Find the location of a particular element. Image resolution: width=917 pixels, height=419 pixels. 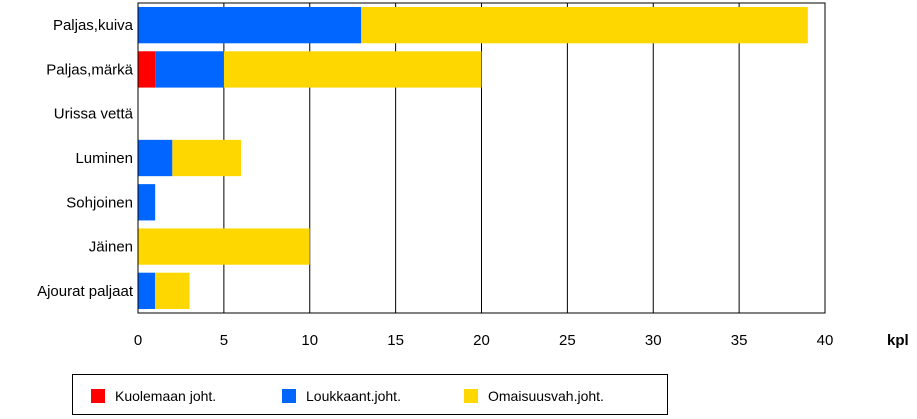

tick-labels: 0 5 10 15 20 25 30 35 40 is located at coordinates (484, 340).